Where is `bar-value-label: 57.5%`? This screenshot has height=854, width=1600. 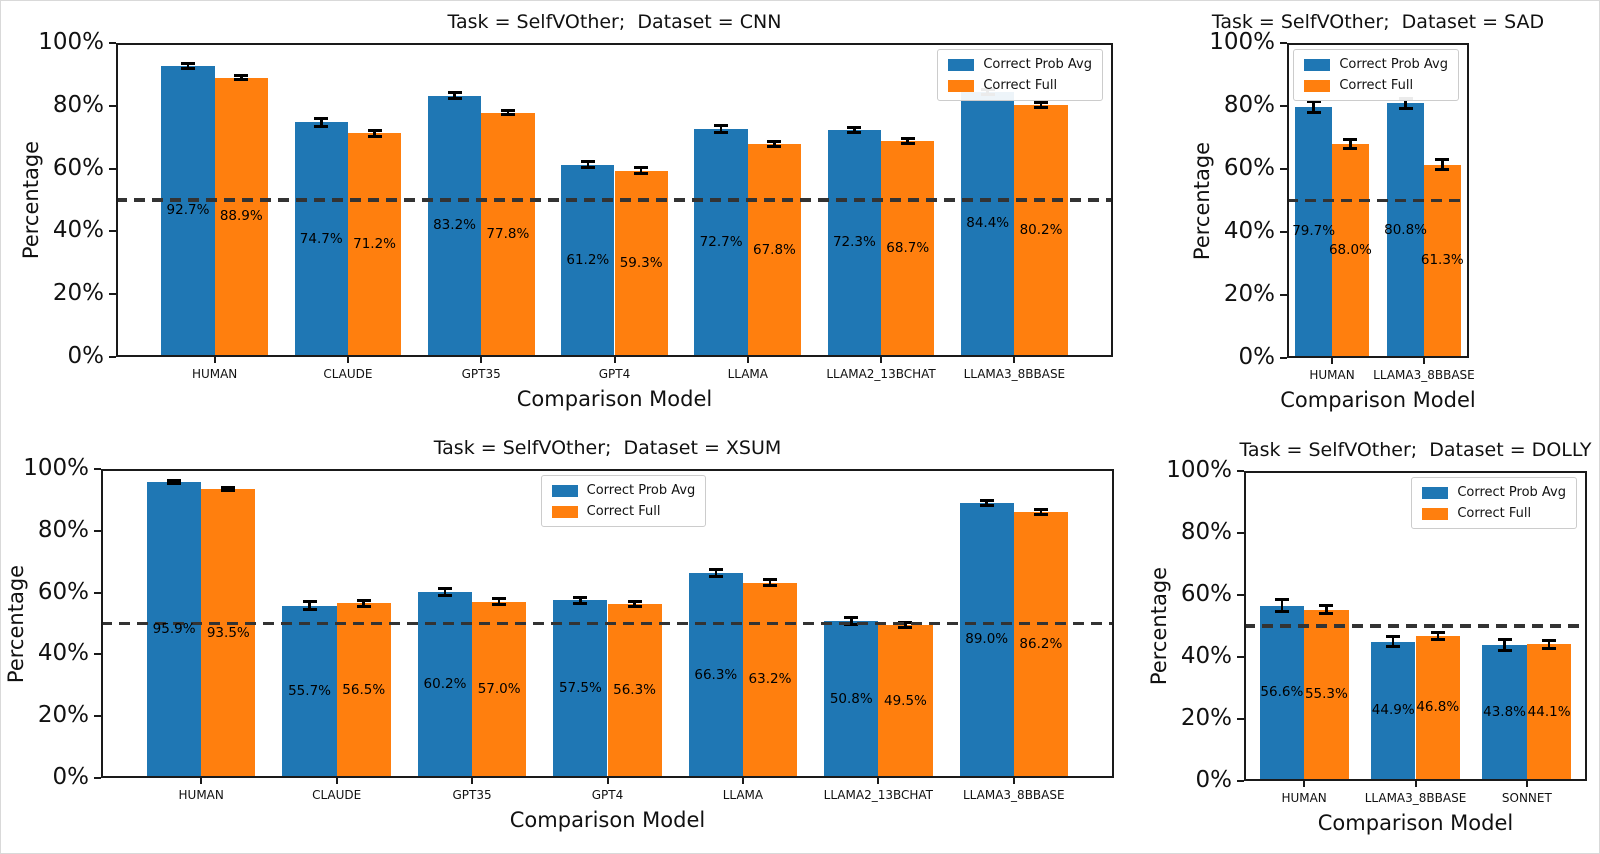 bar-value-label: 57.5% is located at coordinates (580, 688).